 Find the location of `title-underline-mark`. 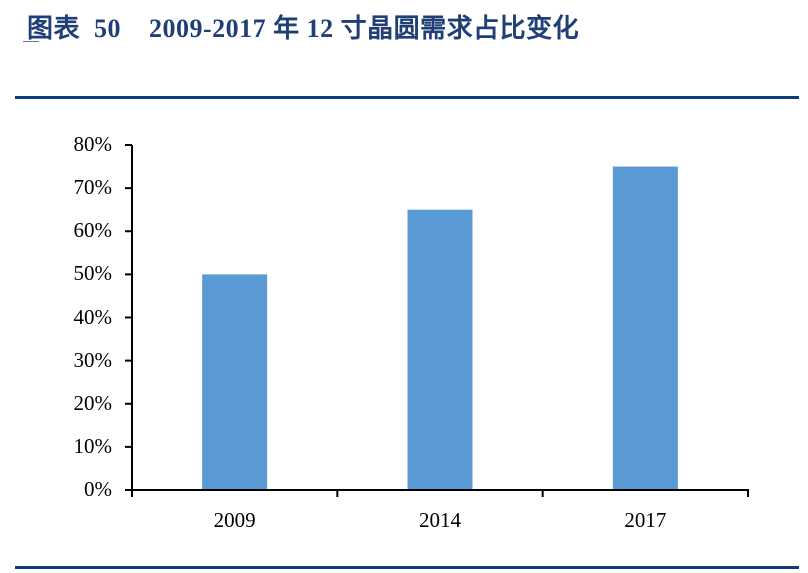

title-underline-mark is located at coordinates (31, 41).